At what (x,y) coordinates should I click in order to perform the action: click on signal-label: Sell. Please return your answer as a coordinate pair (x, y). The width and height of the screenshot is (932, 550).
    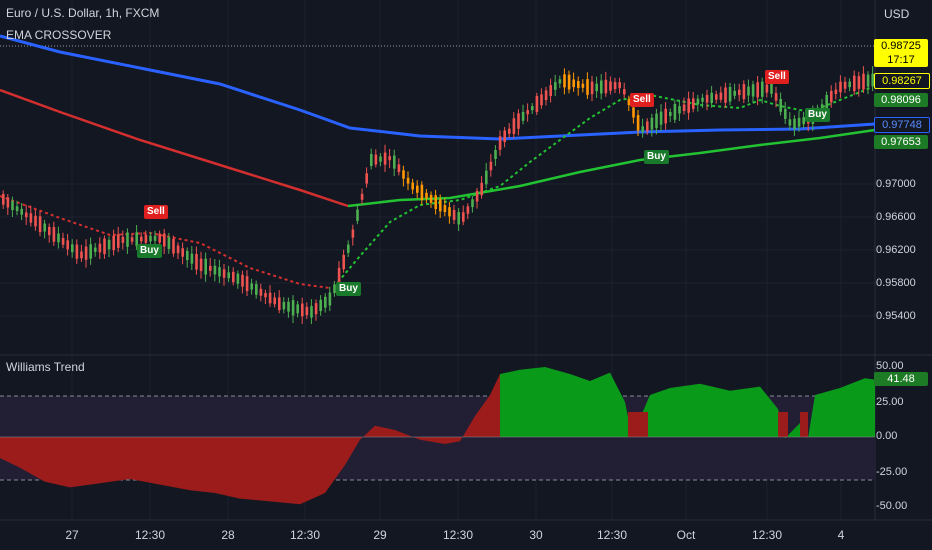
    Looking at the image, I should click on (777, 77).